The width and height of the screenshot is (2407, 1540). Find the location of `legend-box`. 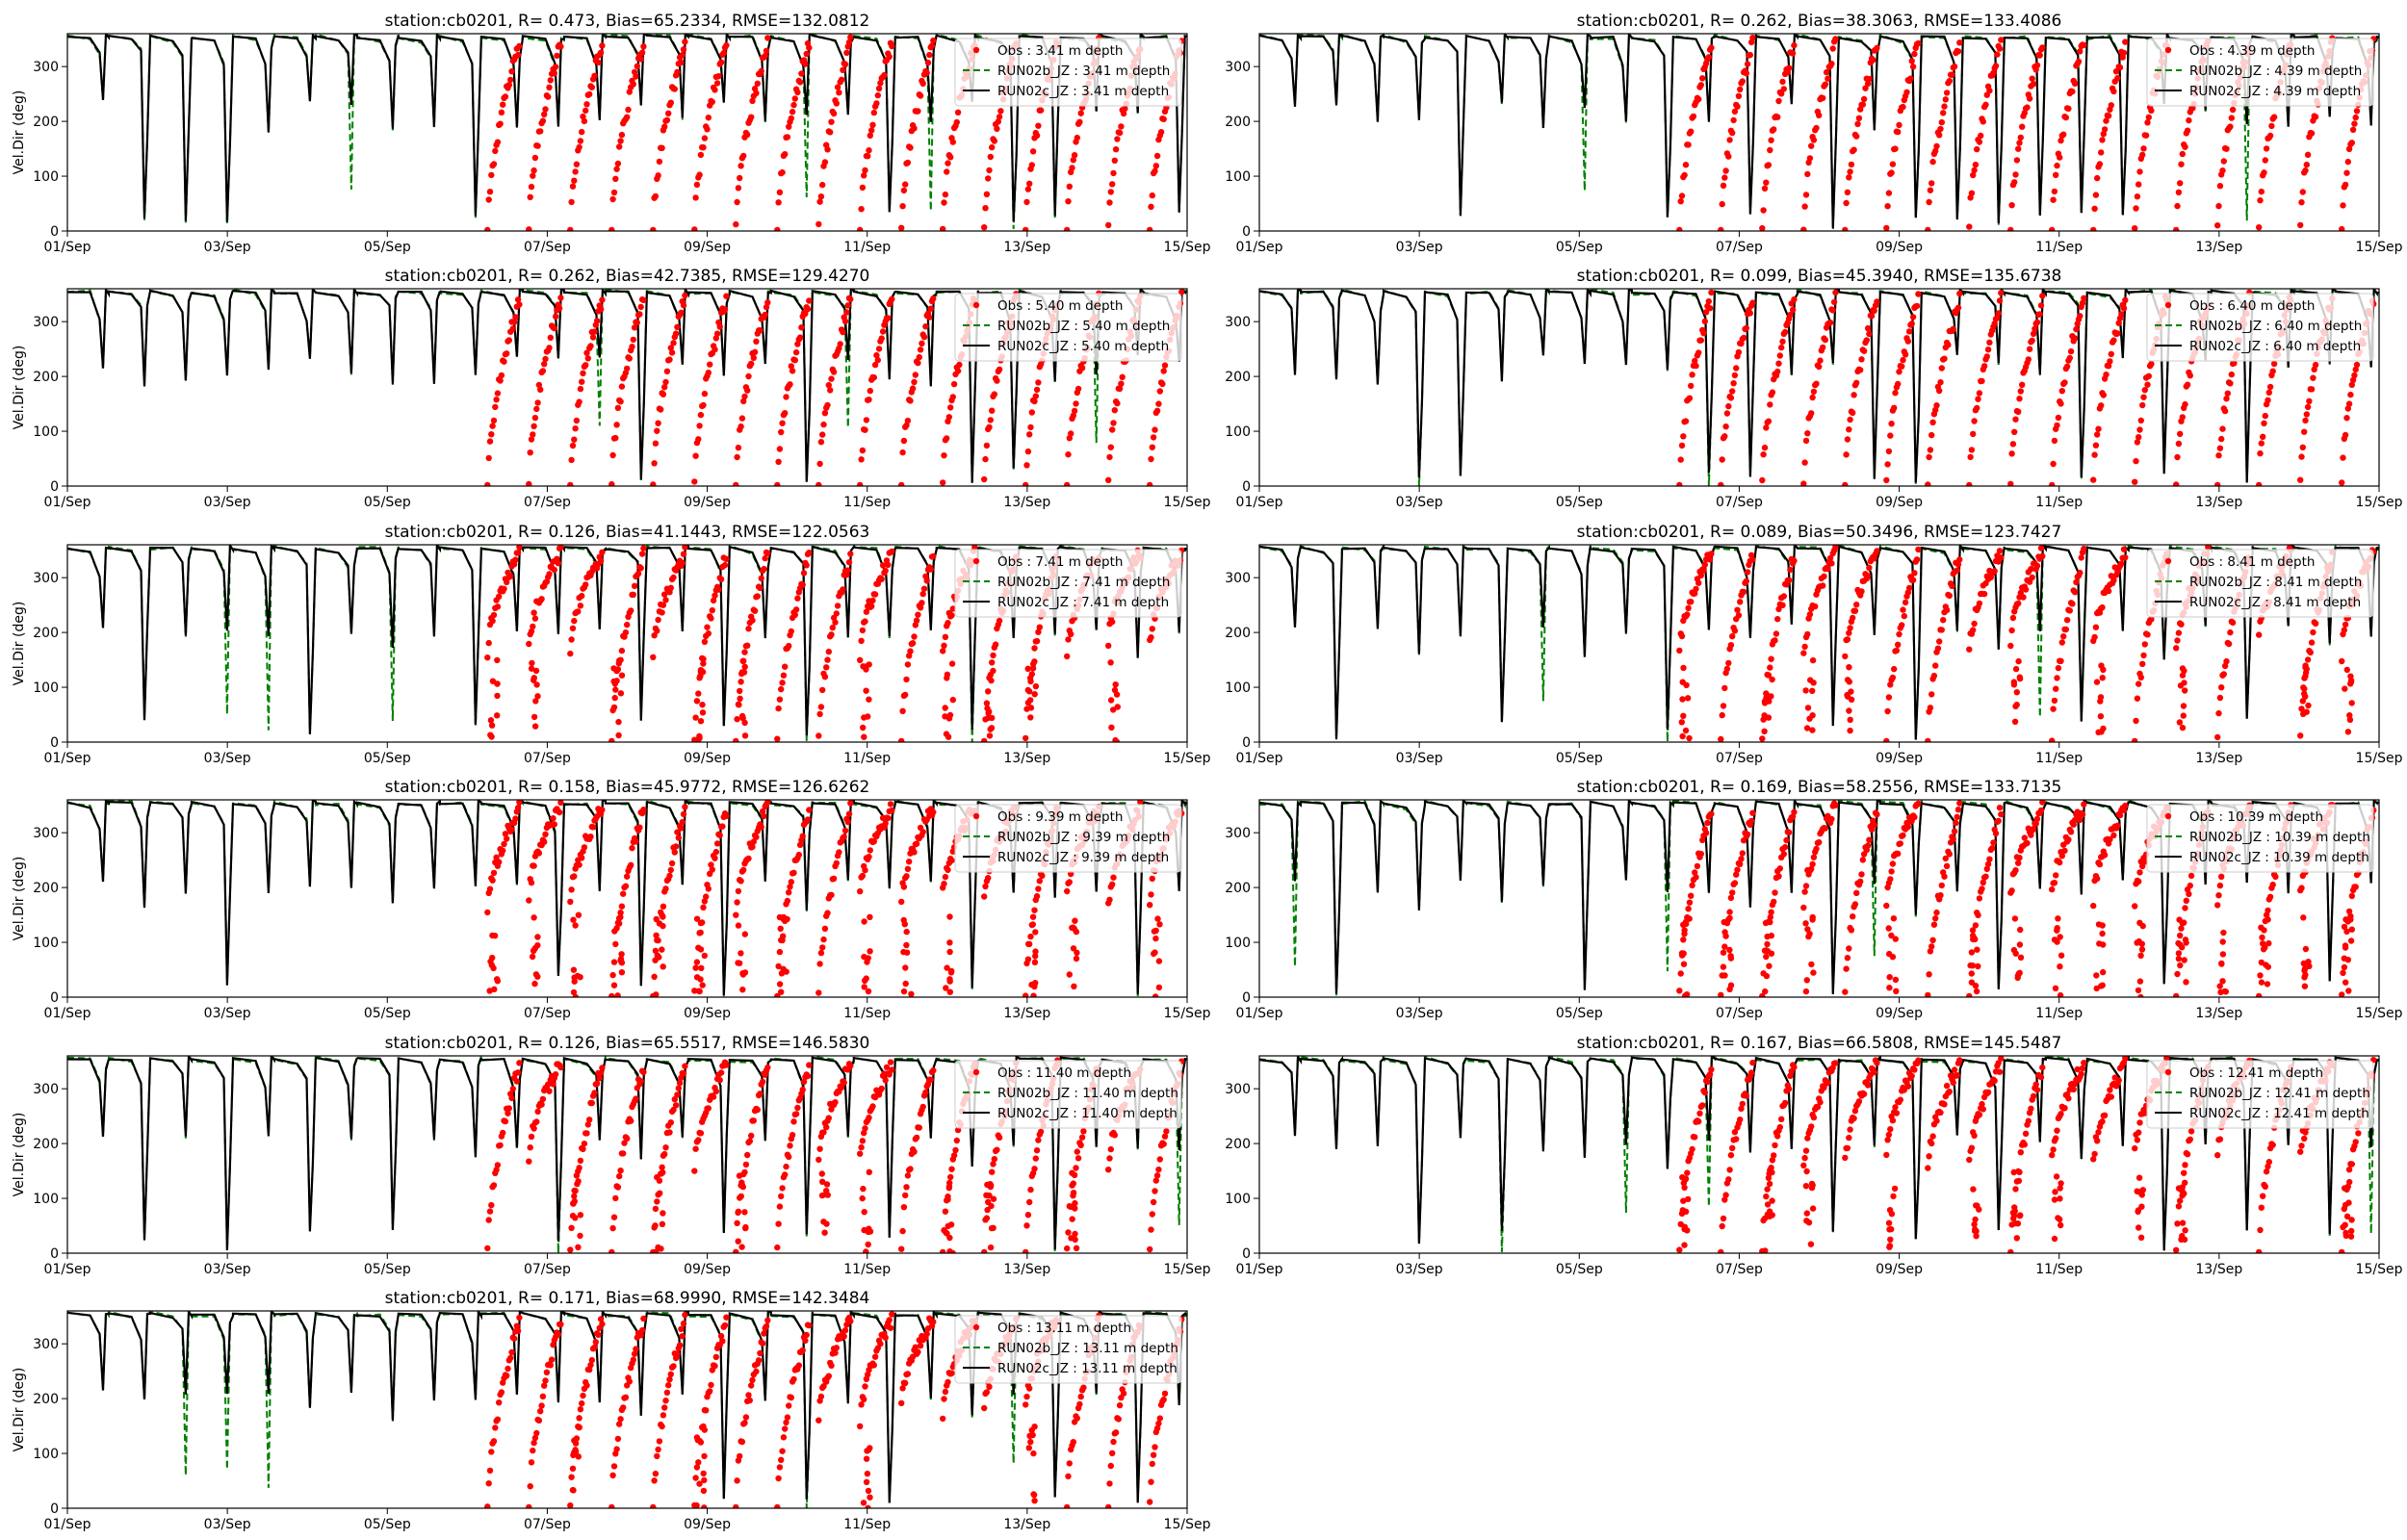

legend-box is located at coordinates (1068, 72).